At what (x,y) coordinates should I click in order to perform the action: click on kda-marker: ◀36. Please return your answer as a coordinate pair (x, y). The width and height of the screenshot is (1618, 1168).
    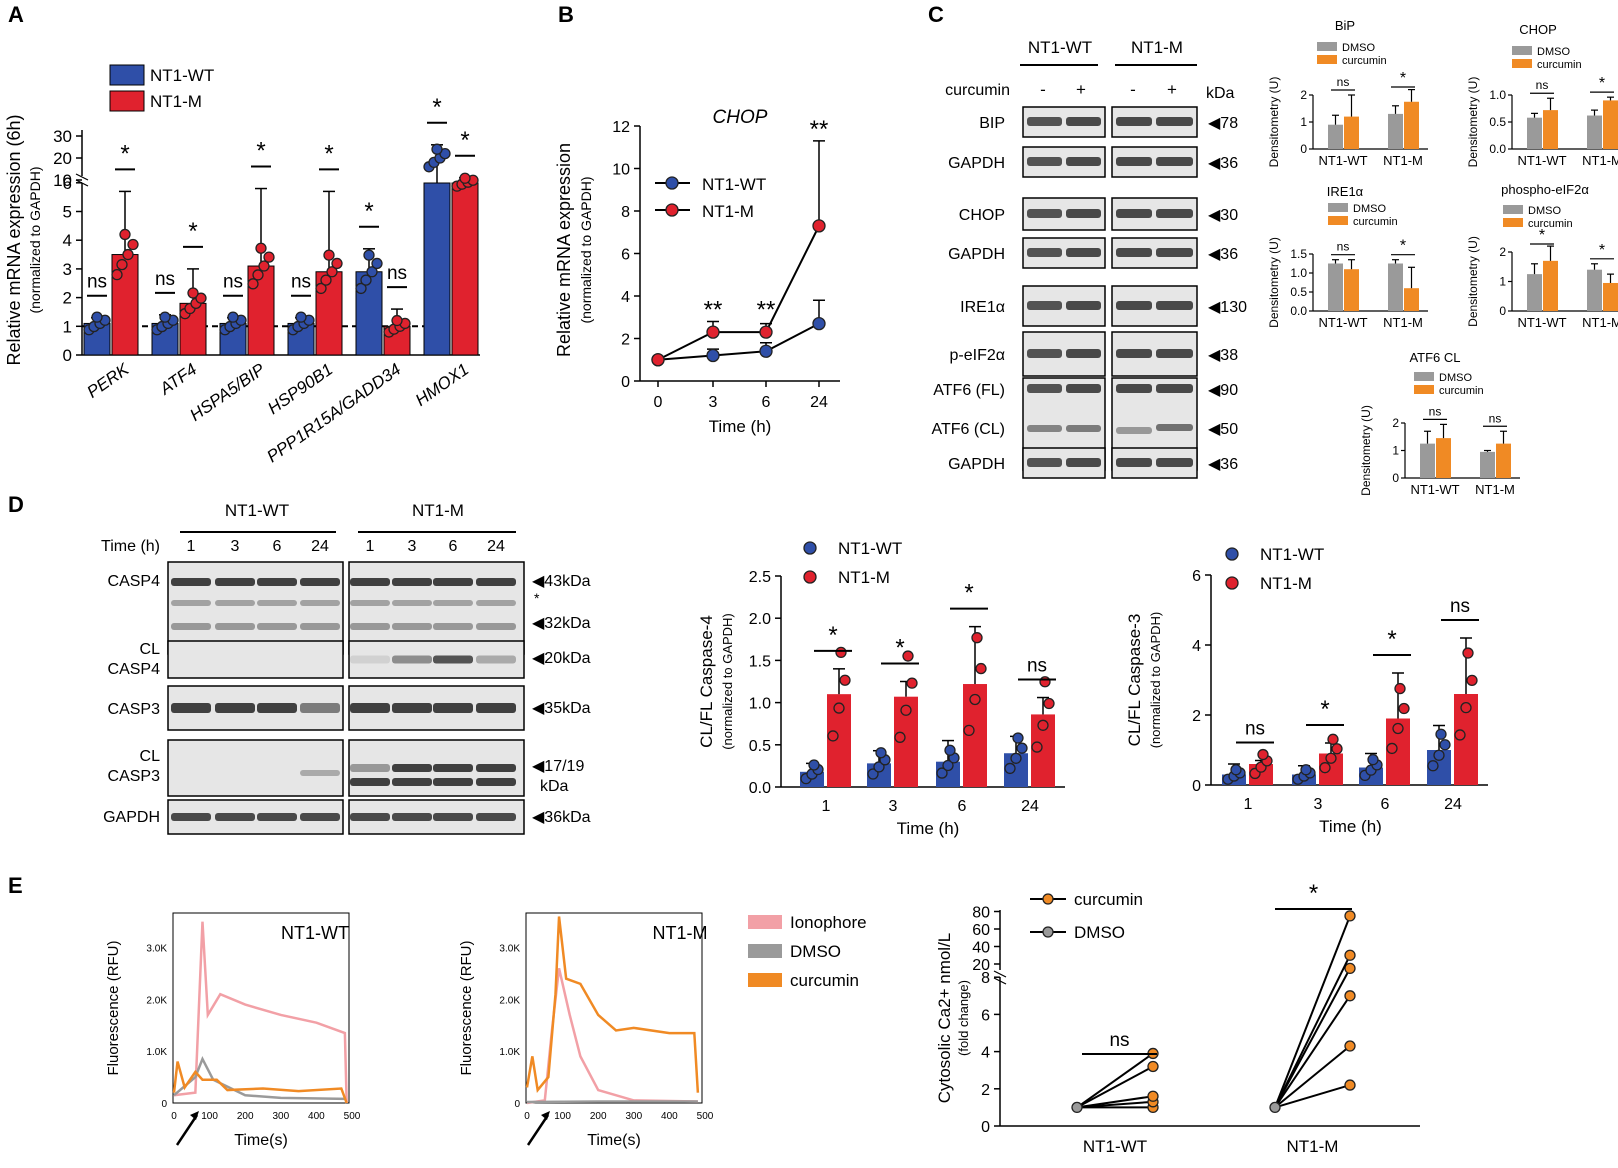
    Looking at the image, I should click on (1223, 464).